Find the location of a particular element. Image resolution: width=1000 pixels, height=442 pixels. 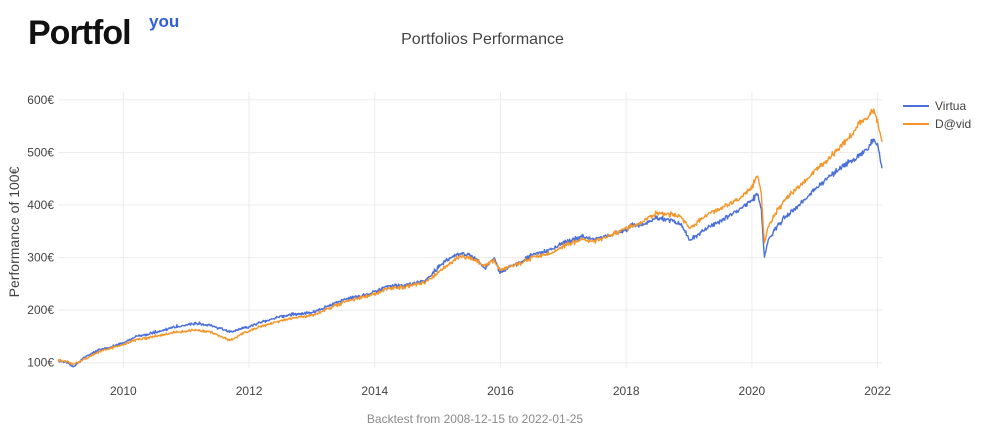

y-tick-label: 500€ is located at coordinates (40, 152).